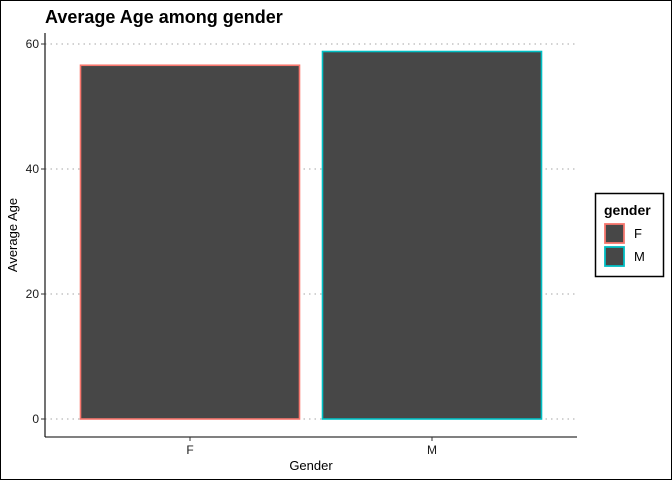 The height and width of the screenshot is (480, 672). I want to click on legend-items: FM, so click(624, 245).